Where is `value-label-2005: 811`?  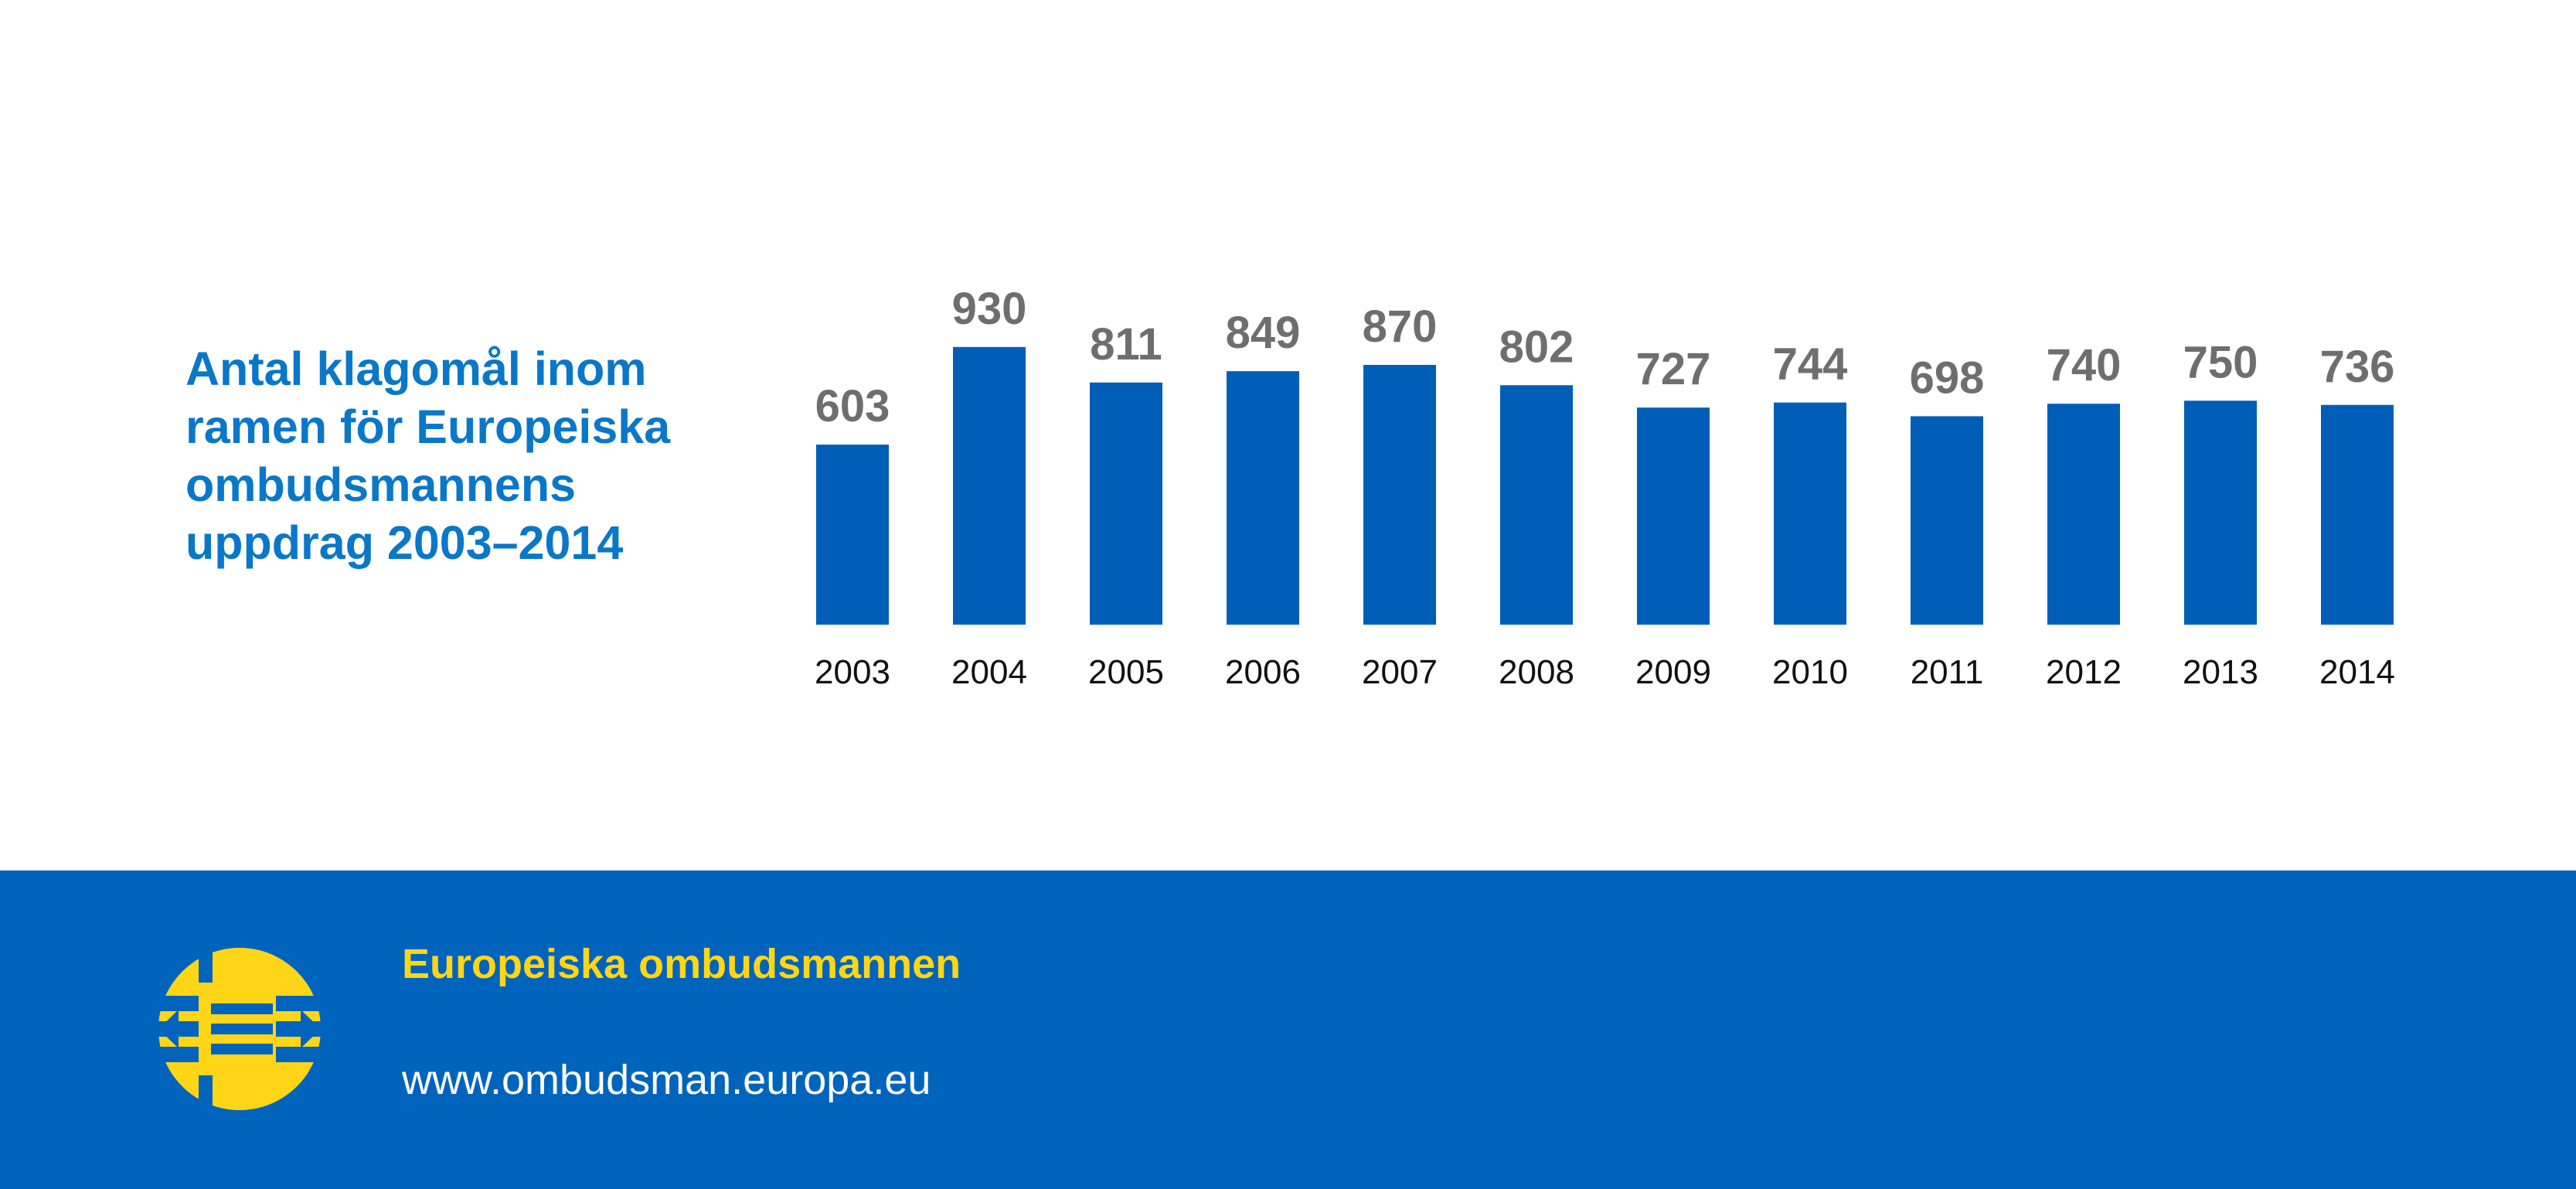
value-label-2005: 811 is located at coordinates (1126, 344).